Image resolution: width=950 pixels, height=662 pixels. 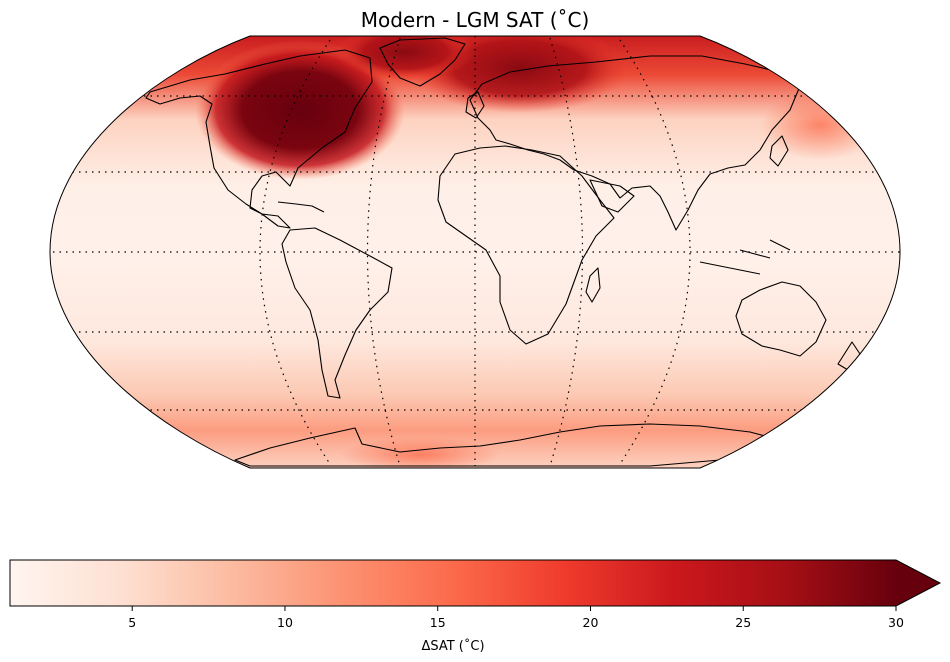 I want to click on australia-coast, so click(x=781, y=319).